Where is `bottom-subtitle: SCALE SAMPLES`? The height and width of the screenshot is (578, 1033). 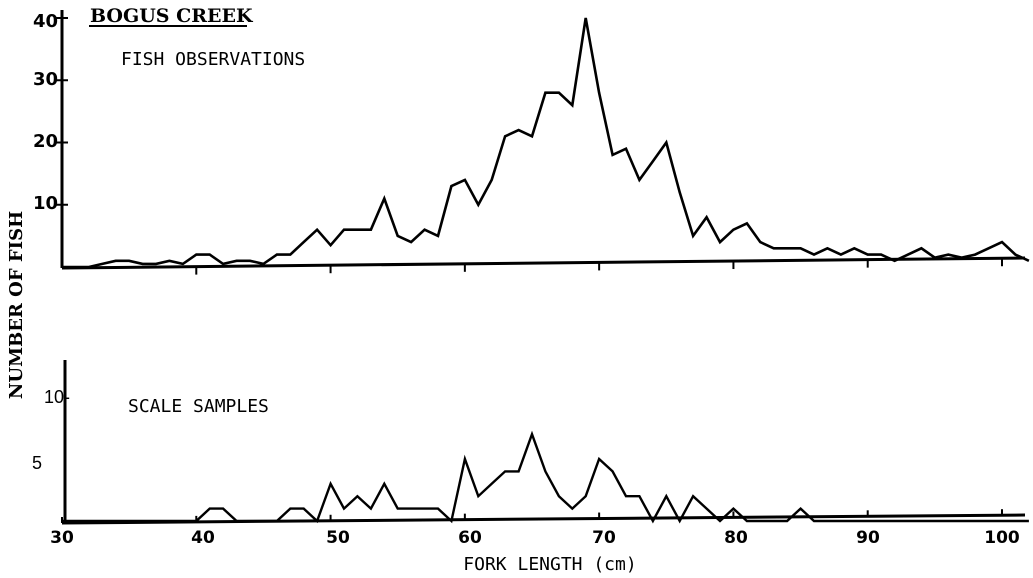 bottom-subtitle: SCALE SAMPLES is located at coordinates (198, 406).